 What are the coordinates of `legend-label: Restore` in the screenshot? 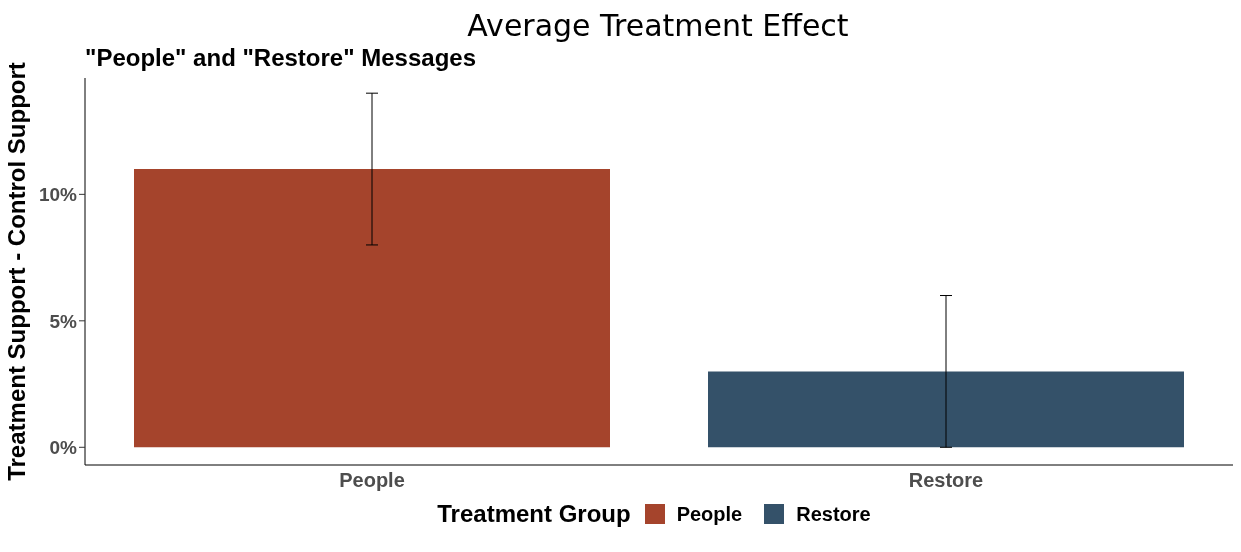 It's located at (833, 514).